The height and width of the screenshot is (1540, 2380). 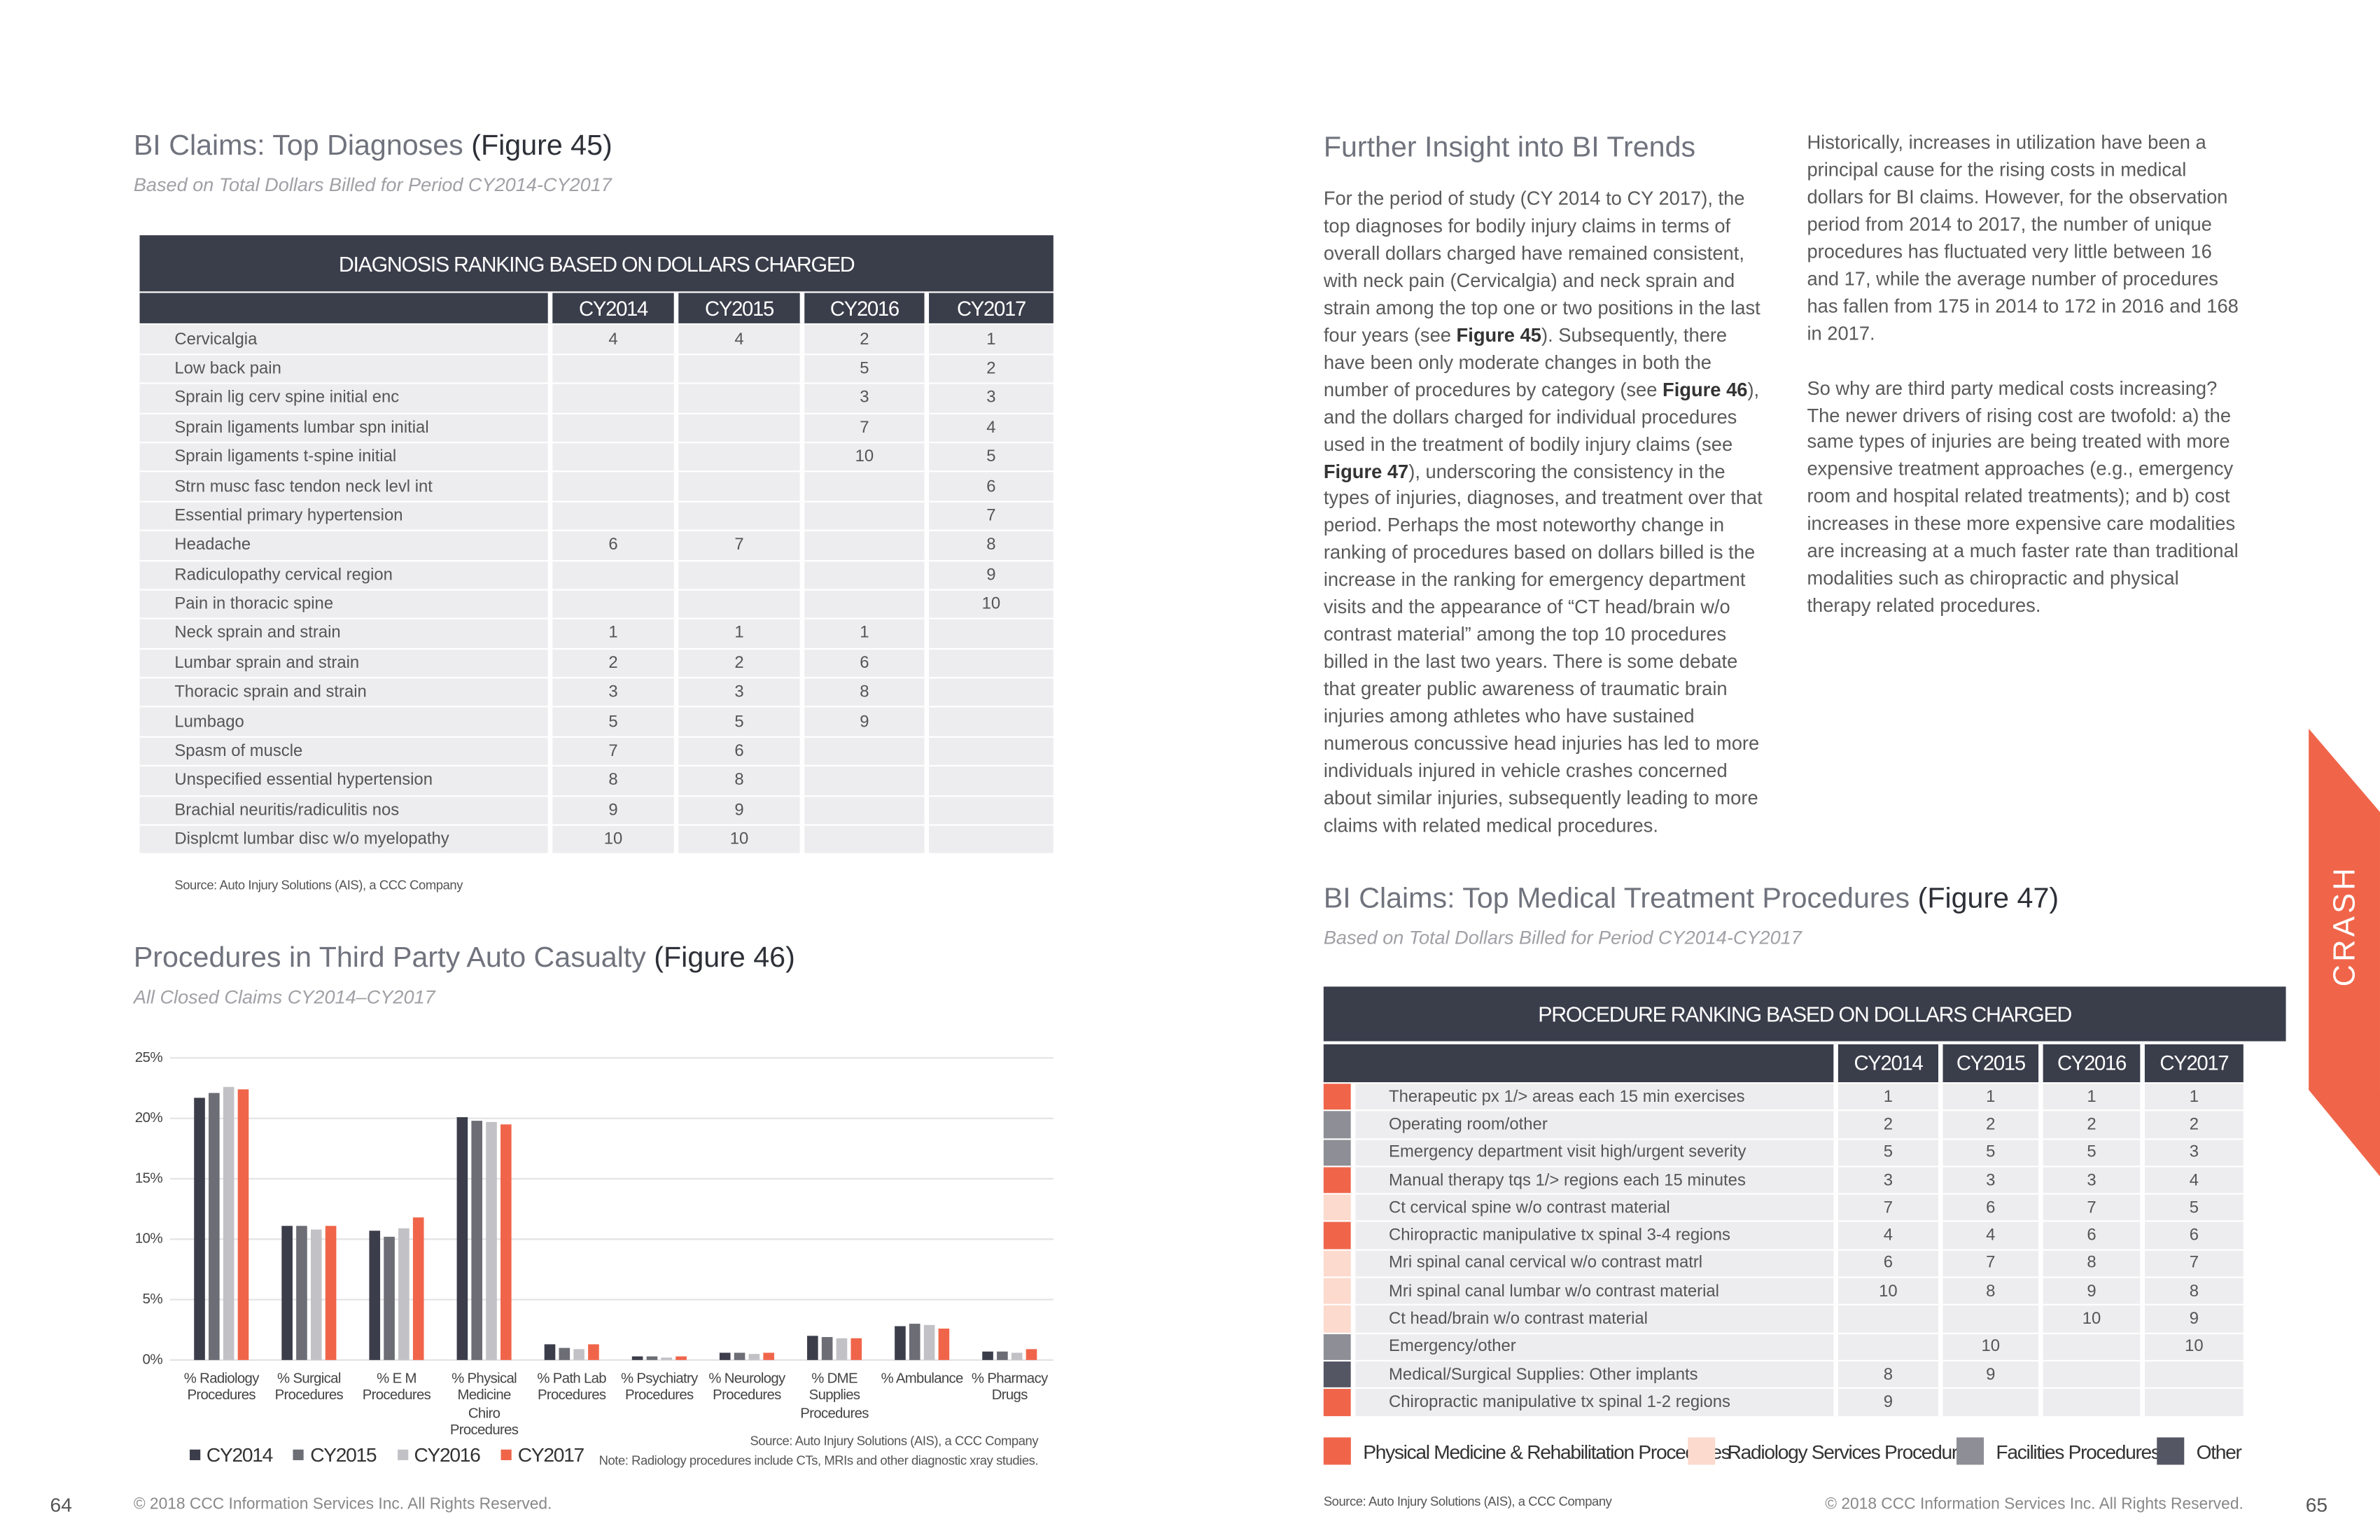 What do you see at coordinates (298, 146) in the screenshot?
I see `title-text: BI Claims: Top Diagnoses` at bounding box center [298, 146].